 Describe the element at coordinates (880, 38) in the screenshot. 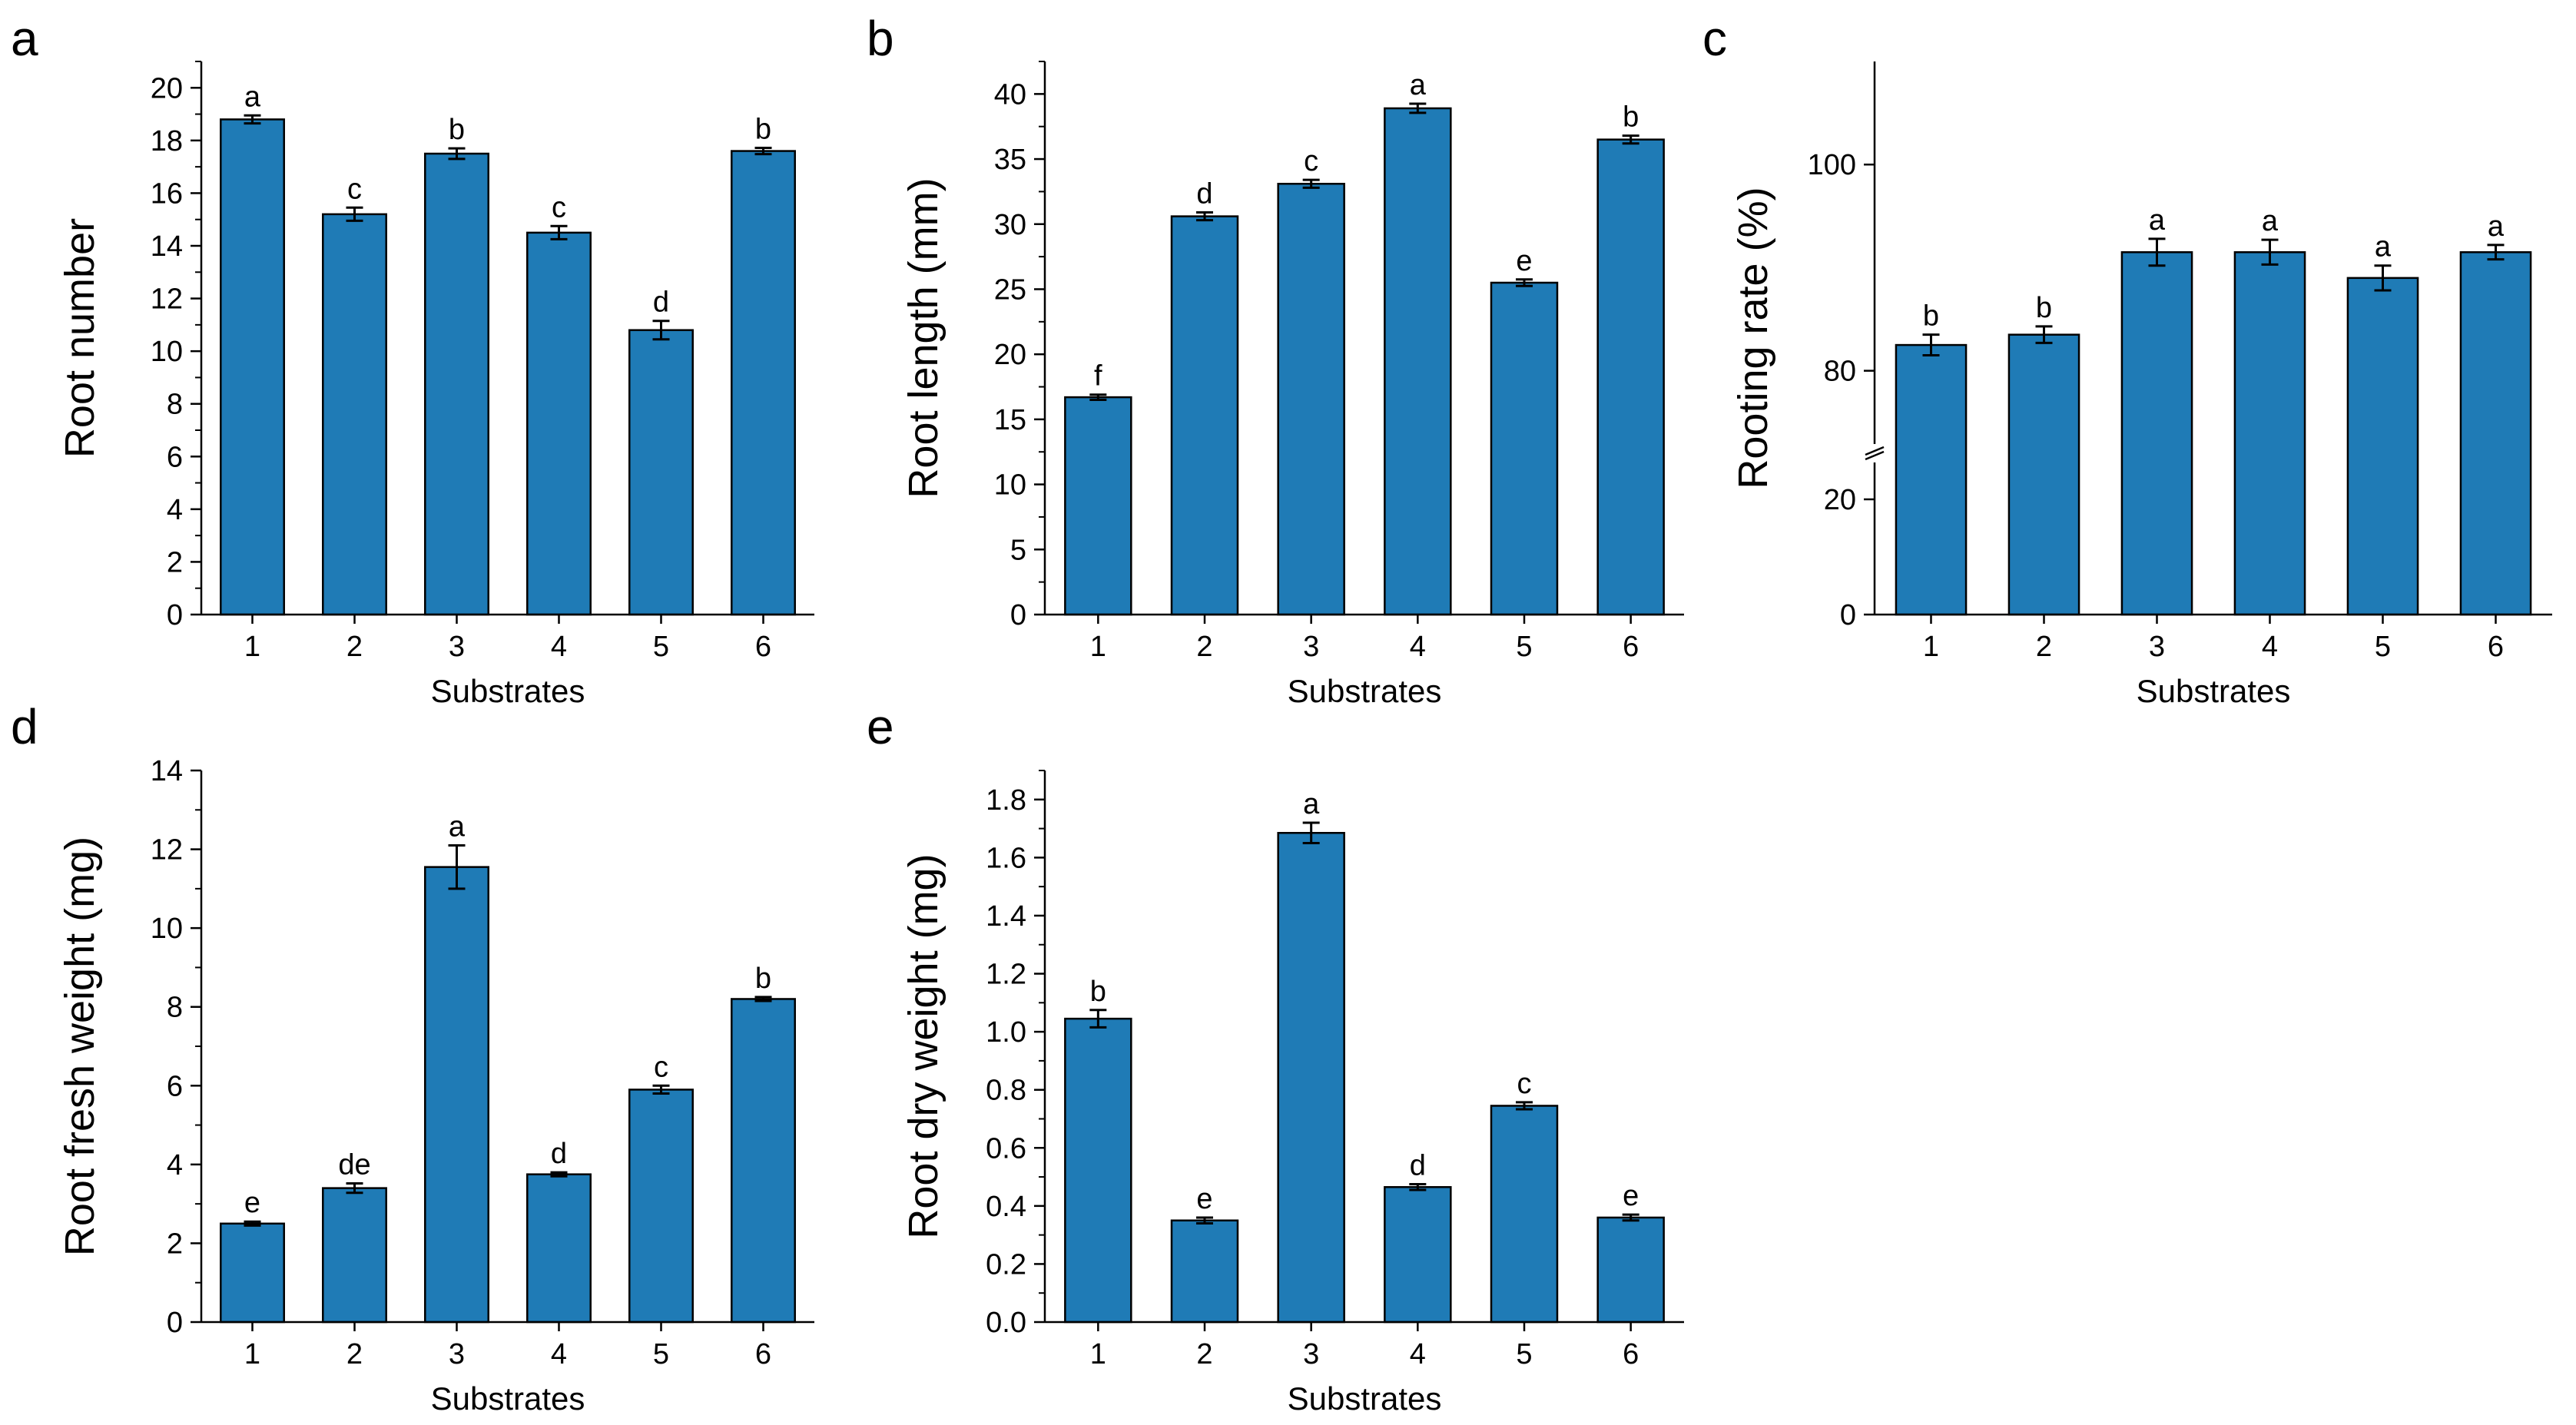

I see `panel-label-b: b` at that location.